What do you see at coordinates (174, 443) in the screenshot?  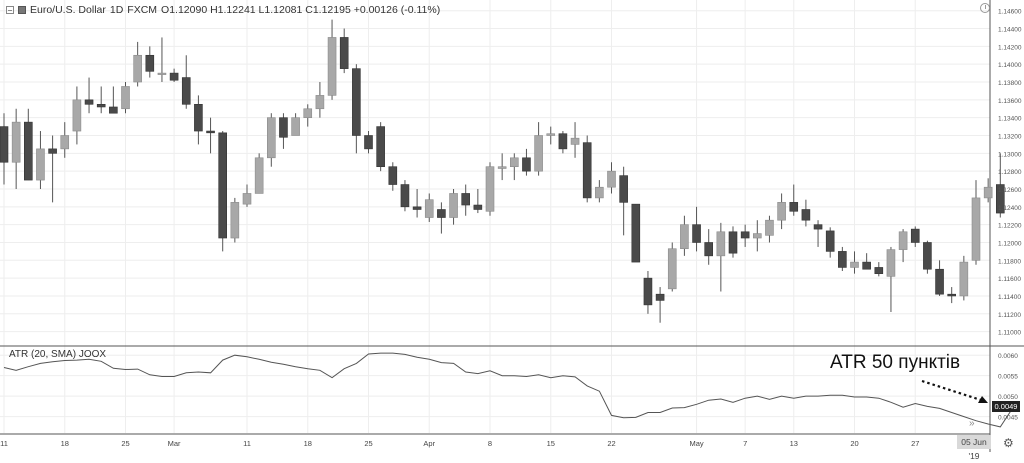 I see `time-axis-label: Mar` at bounding box center [174, 443].